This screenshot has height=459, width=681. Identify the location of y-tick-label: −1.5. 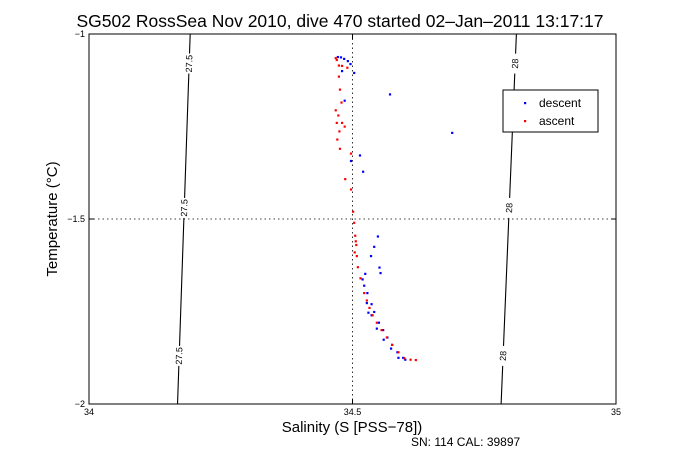
(76, 219).